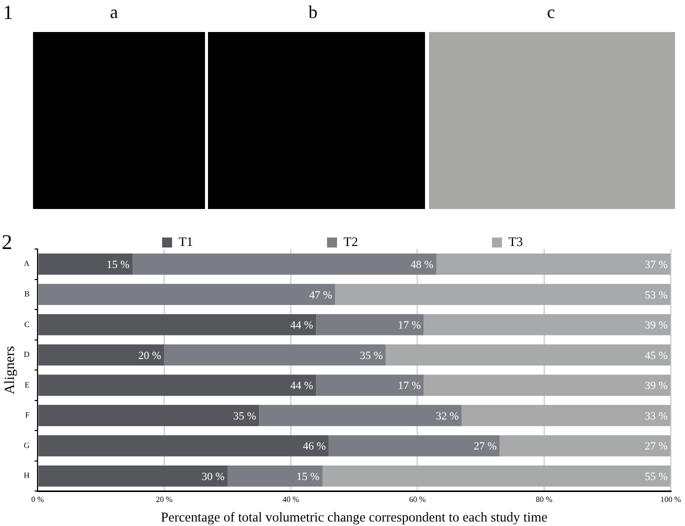 The image size is (685, 526). What do you see at coordinates (27, 475) in the screenshot?
I see `y-tick-label: H` at bounding box center [27, 475].